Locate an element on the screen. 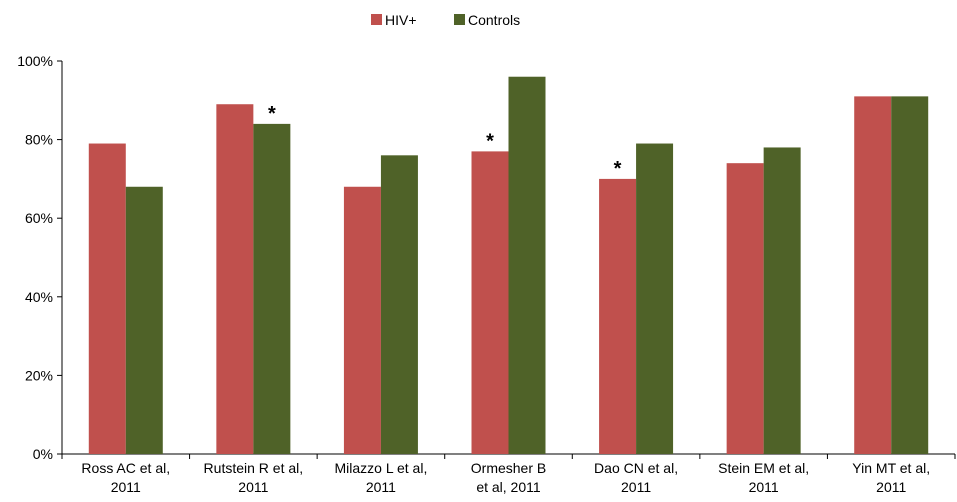 The image size is (957, 502). y-tick-label: 100% is located at coordinates (35, 61).